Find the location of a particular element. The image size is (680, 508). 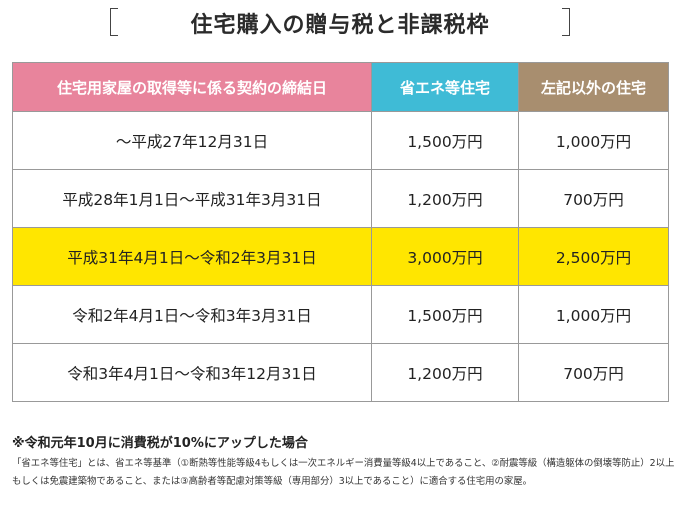

table-row: 〜平成27年12月31日 1,500万円 1,000万円 is located at coordinates (340, 140).